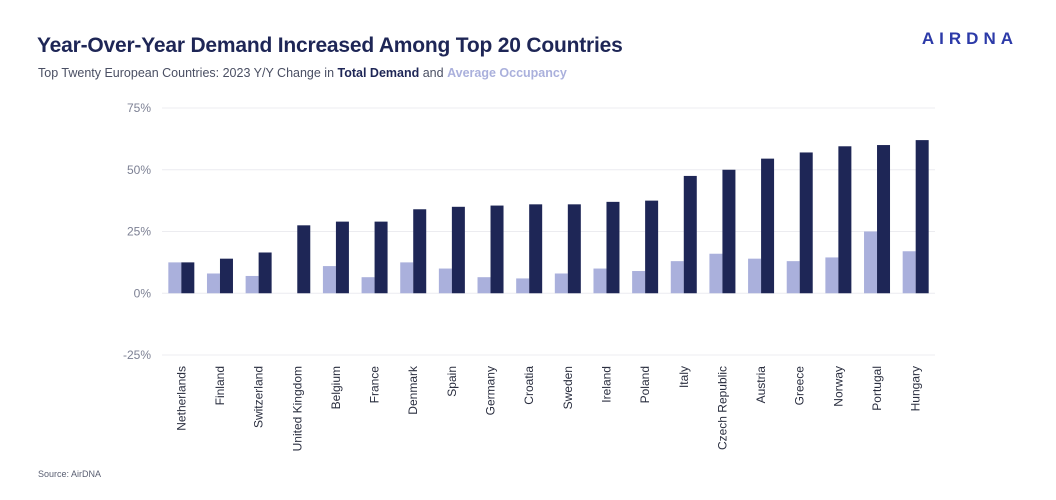 The height and width of the screenshot is (500, 1056). What do you see at coordinates (507, 73) in the screenshot?
I see `subtitle-occupancy-label: Average Occupancy` at bounding box center [507, 73].